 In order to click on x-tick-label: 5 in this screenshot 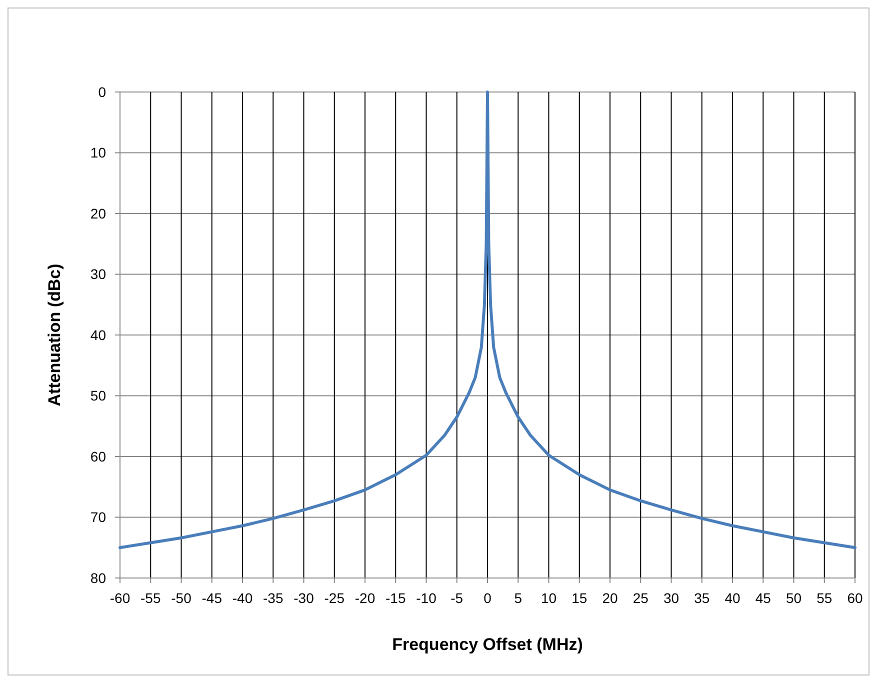, I will do `click(518, 598)`.